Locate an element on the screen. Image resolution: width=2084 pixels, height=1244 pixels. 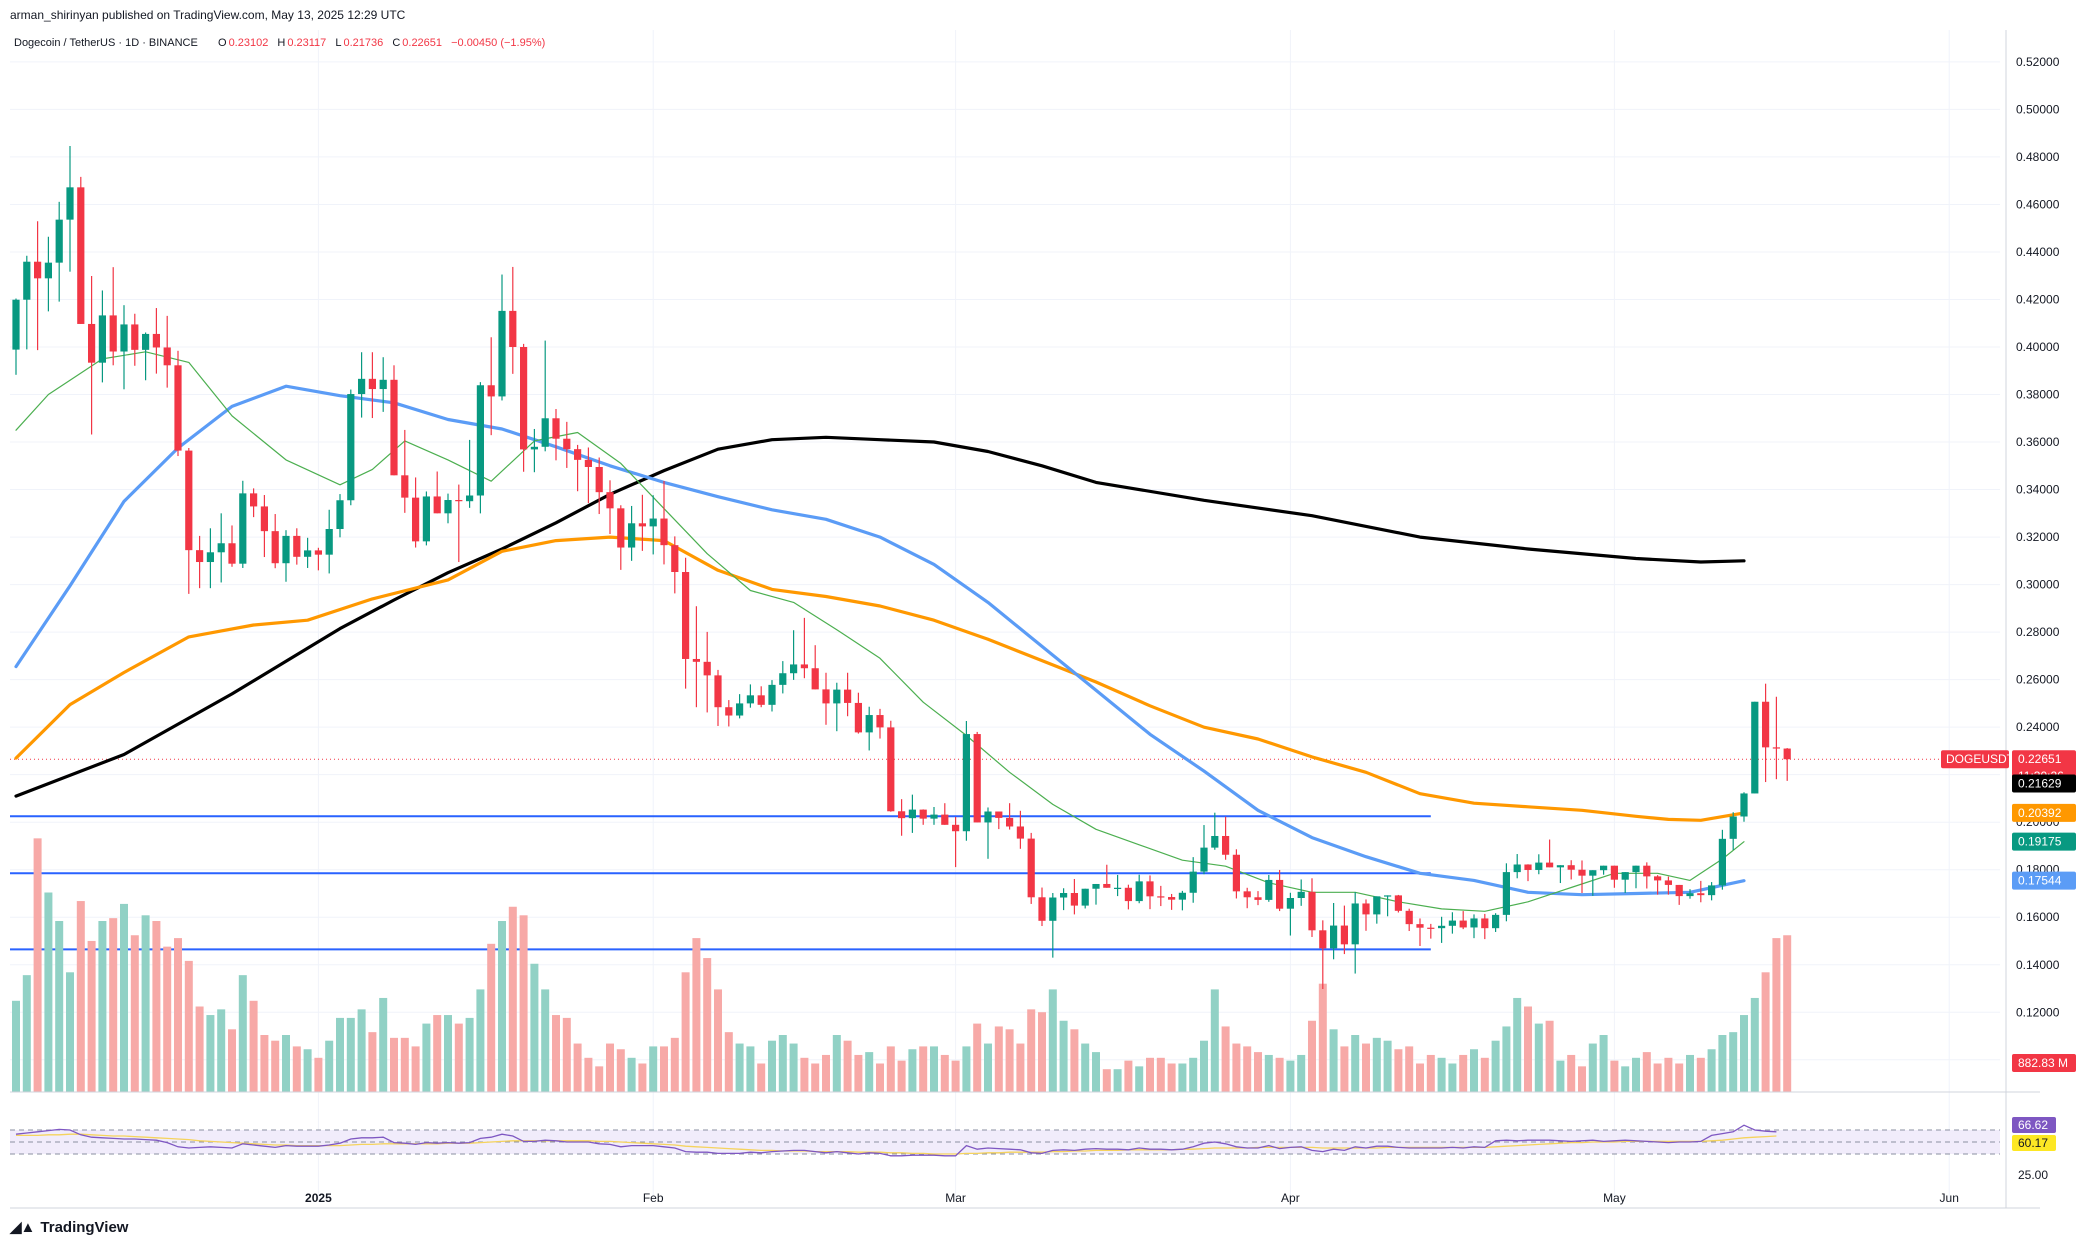
rsi-bottom-label: 25.00 is located at coordinates (2033, 1175).